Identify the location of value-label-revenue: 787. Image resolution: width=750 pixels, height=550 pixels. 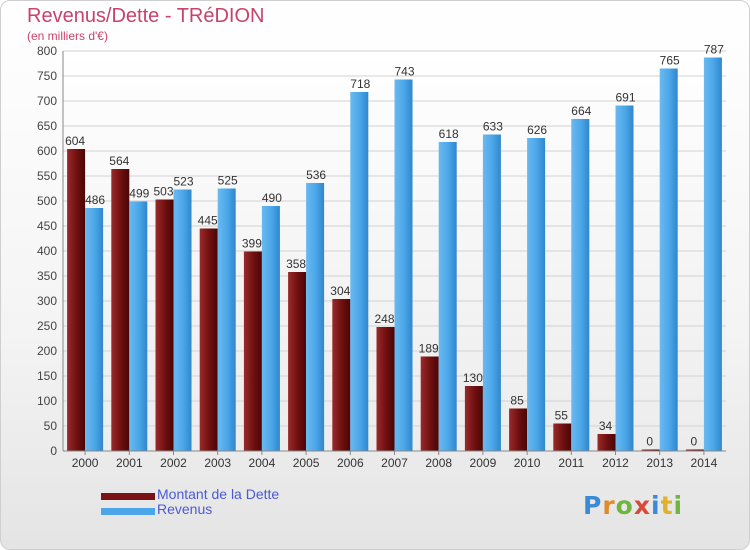
(714, 50).